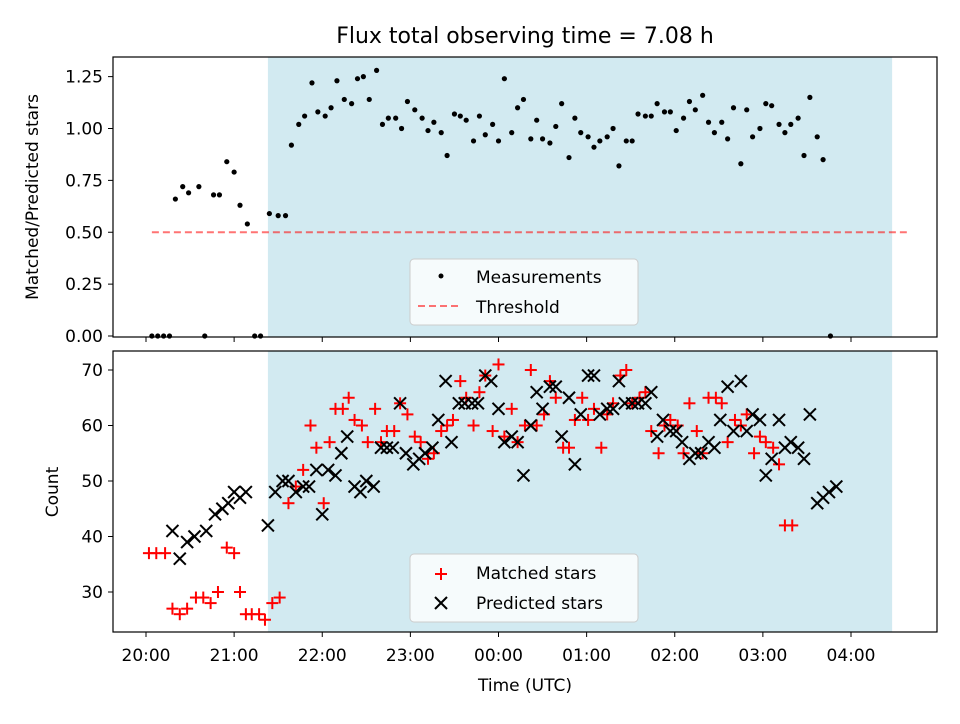 The image size is (960, 724). Describe the element at coordinates (524, 588) in the screenshot. I see `bottom-legend: Matched stars Predicted stars` at that location.